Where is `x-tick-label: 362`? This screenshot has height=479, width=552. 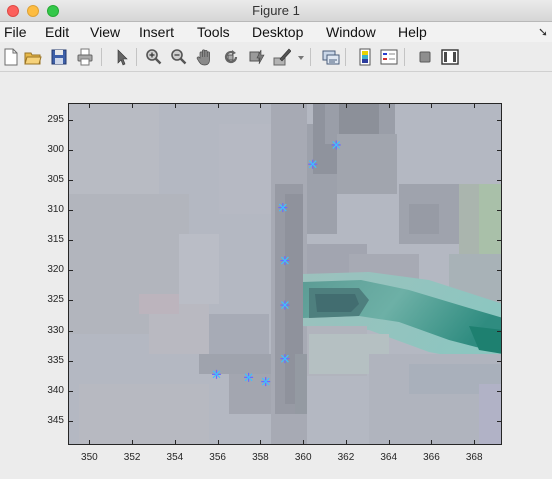
x-tick-label: 362 is located at coordinates (346, 457).